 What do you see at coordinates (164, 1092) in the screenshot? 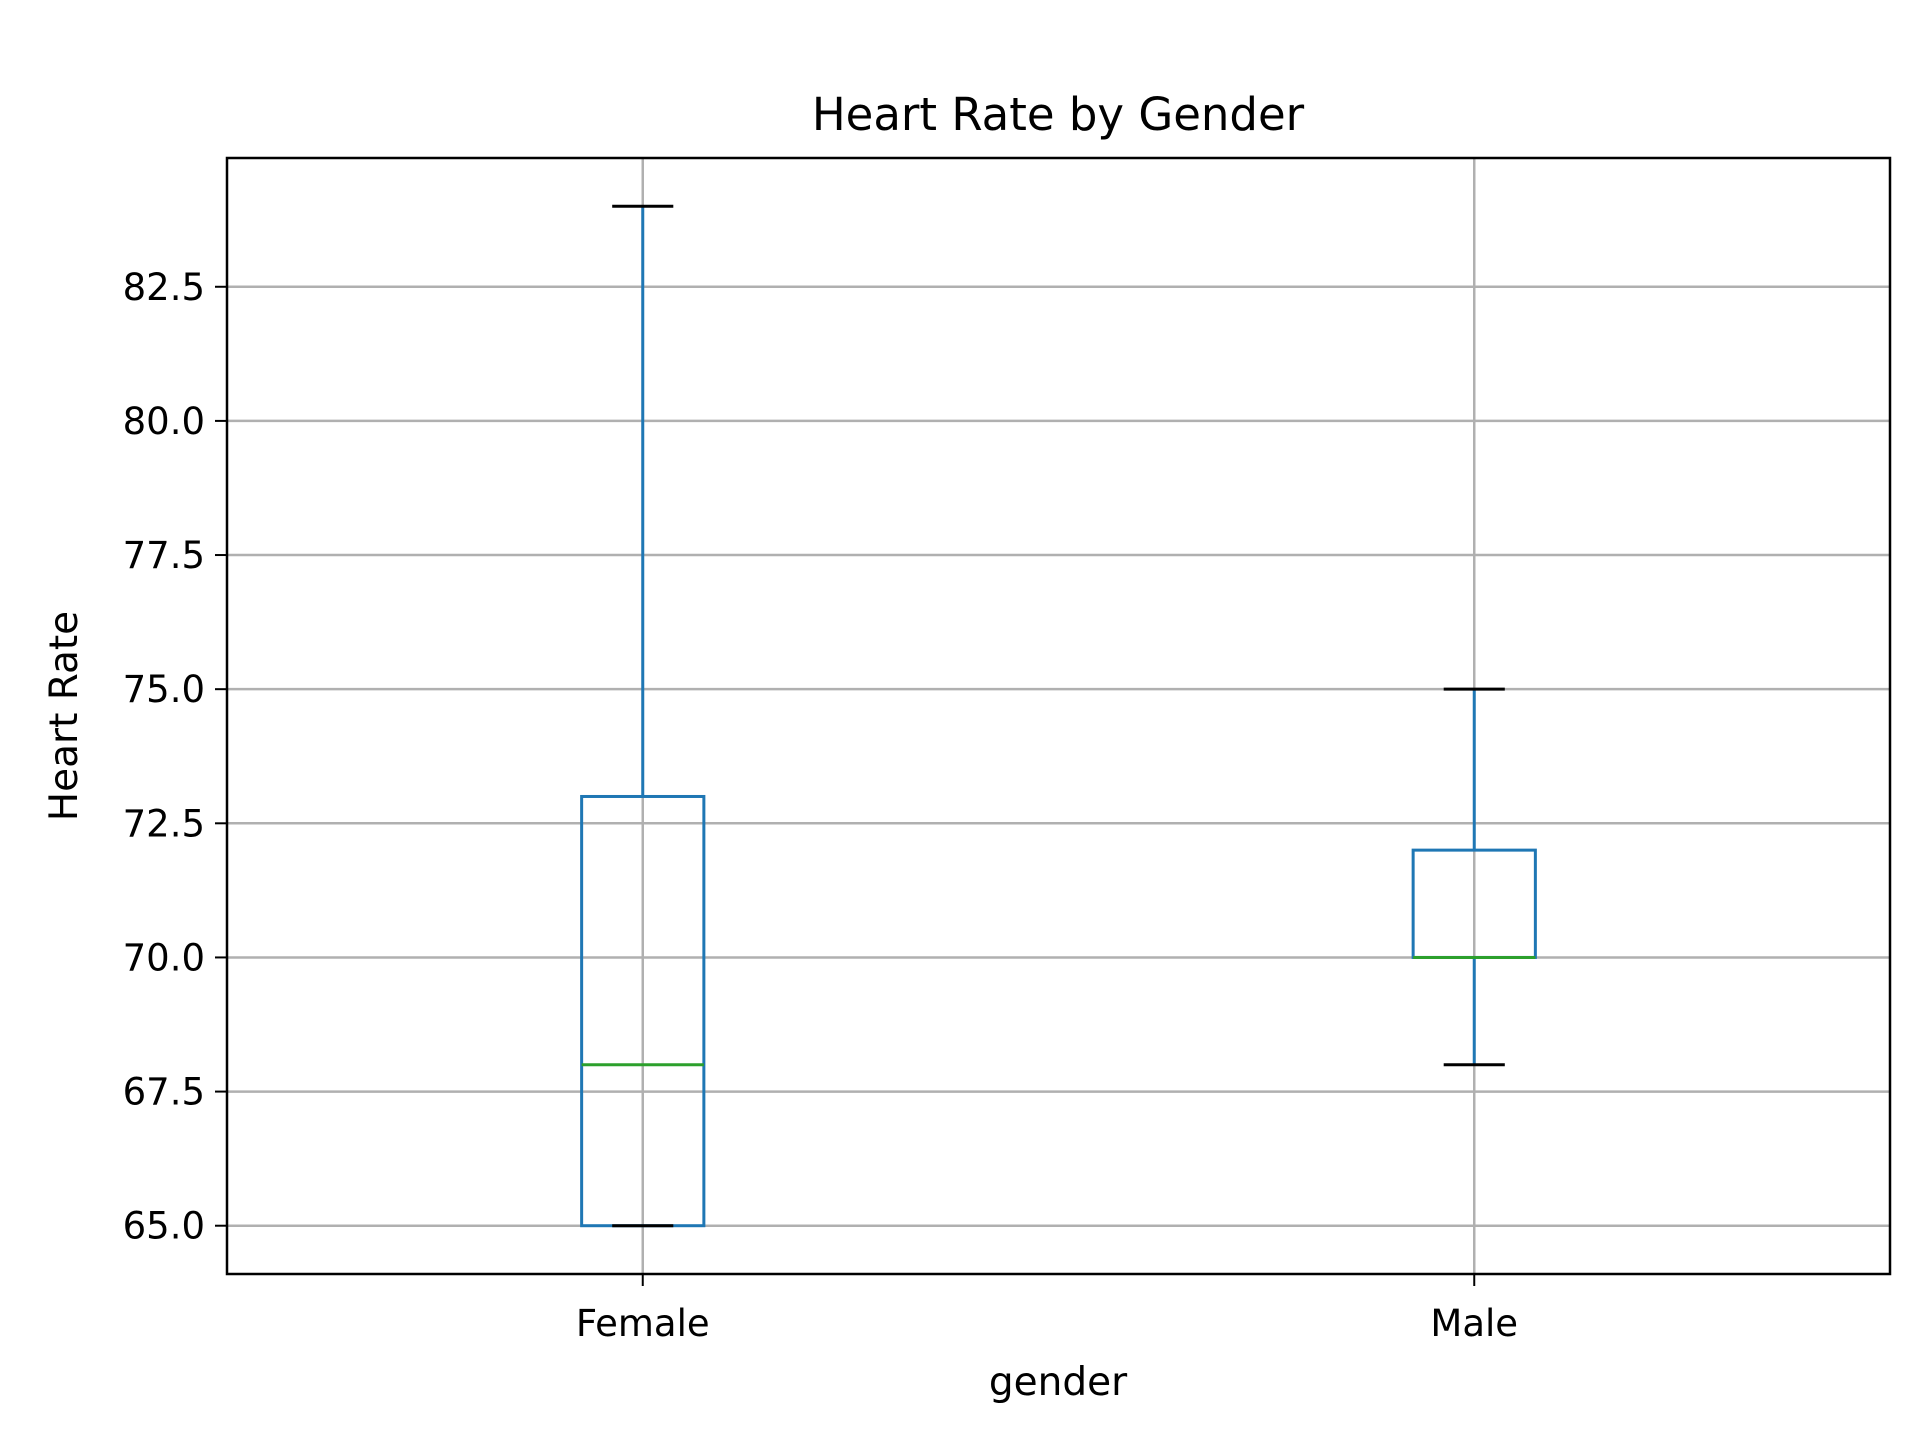
I see `y-tick-label: 67.5` at bounding box center [164, 1092].